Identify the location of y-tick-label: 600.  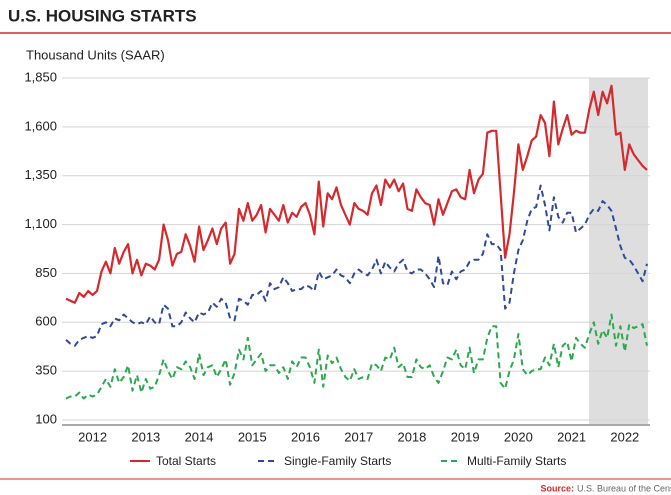
(46, 321).